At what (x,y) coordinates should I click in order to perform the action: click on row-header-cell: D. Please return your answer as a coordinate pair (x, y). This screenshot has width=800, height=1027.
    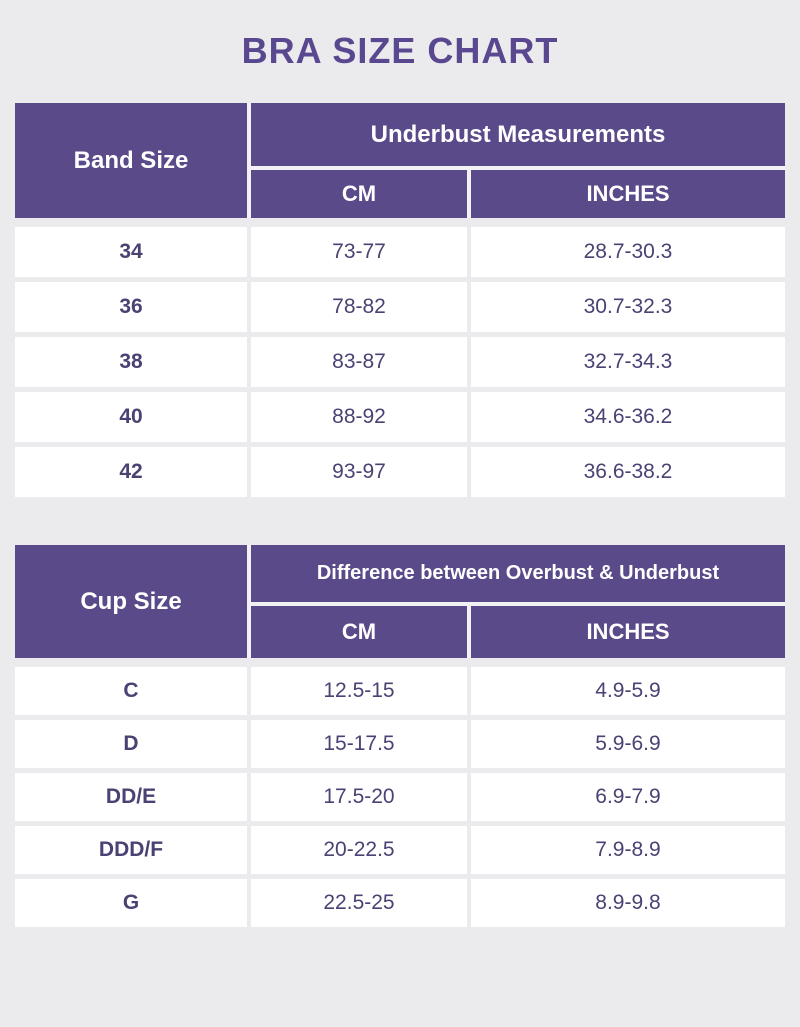
    Looking at the image, I should click on (131, 744).